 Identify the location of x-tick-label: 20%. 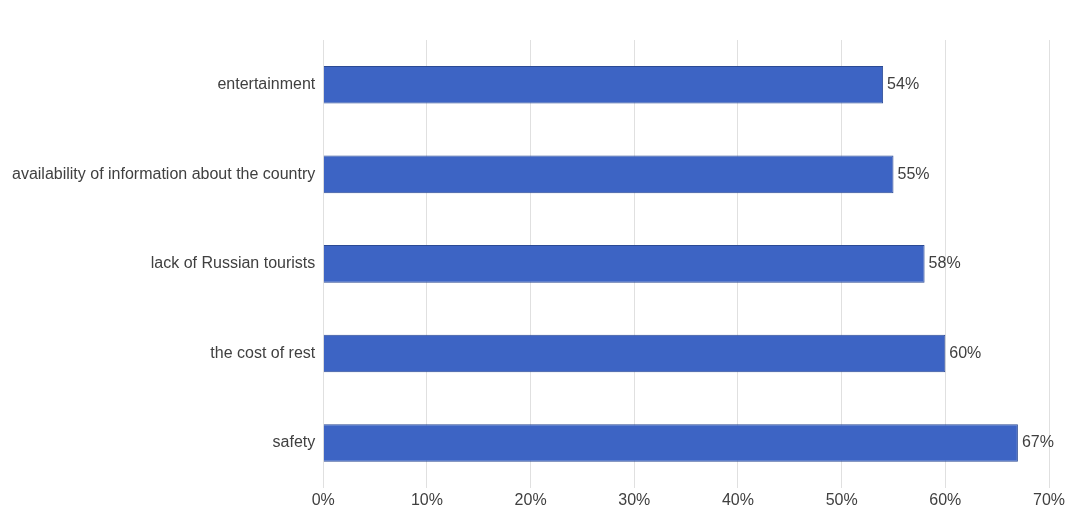
(530, 499).